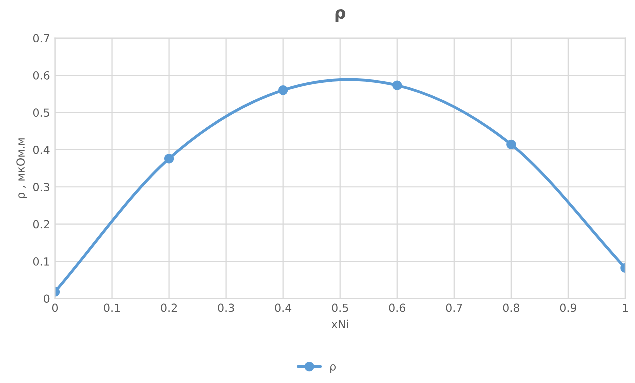  Describe the element at coordinates (41, 38) in the screenshot. I see `y-tick-label: 0.7` at that location.